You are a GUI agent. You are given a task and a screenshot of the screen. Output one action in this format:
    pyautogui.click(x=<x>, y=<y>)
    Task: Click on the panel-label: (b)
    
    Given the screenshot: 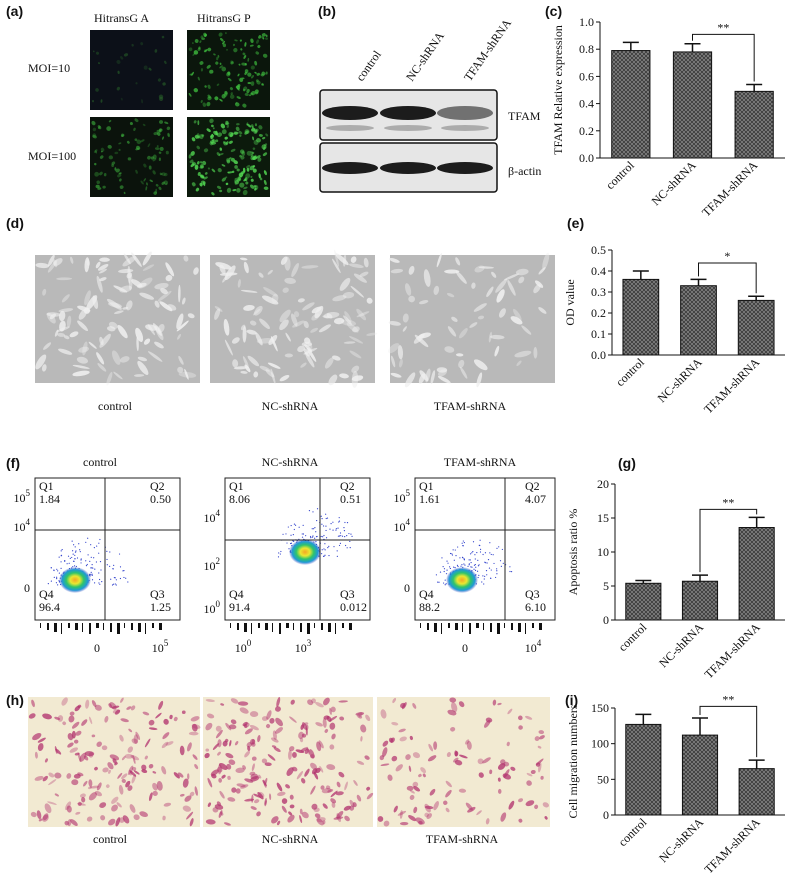 What is the action you would take?
    pyautogui.click(x=327, y=11)
    